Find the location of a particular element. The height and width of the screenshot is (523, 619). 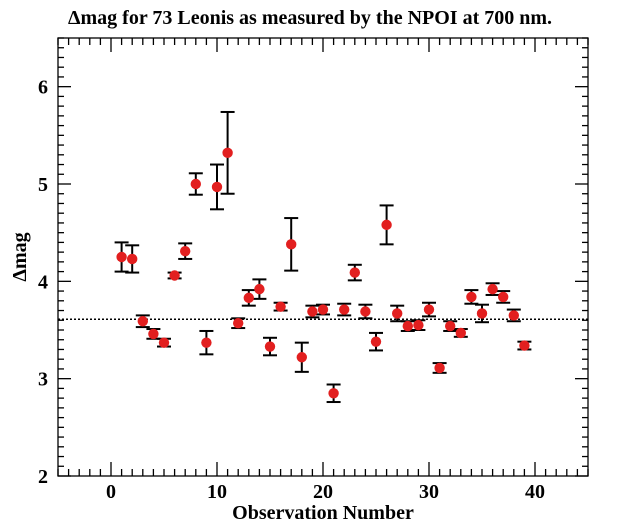

x-axis-label: Observation Number is located at coordinates (323, 512).